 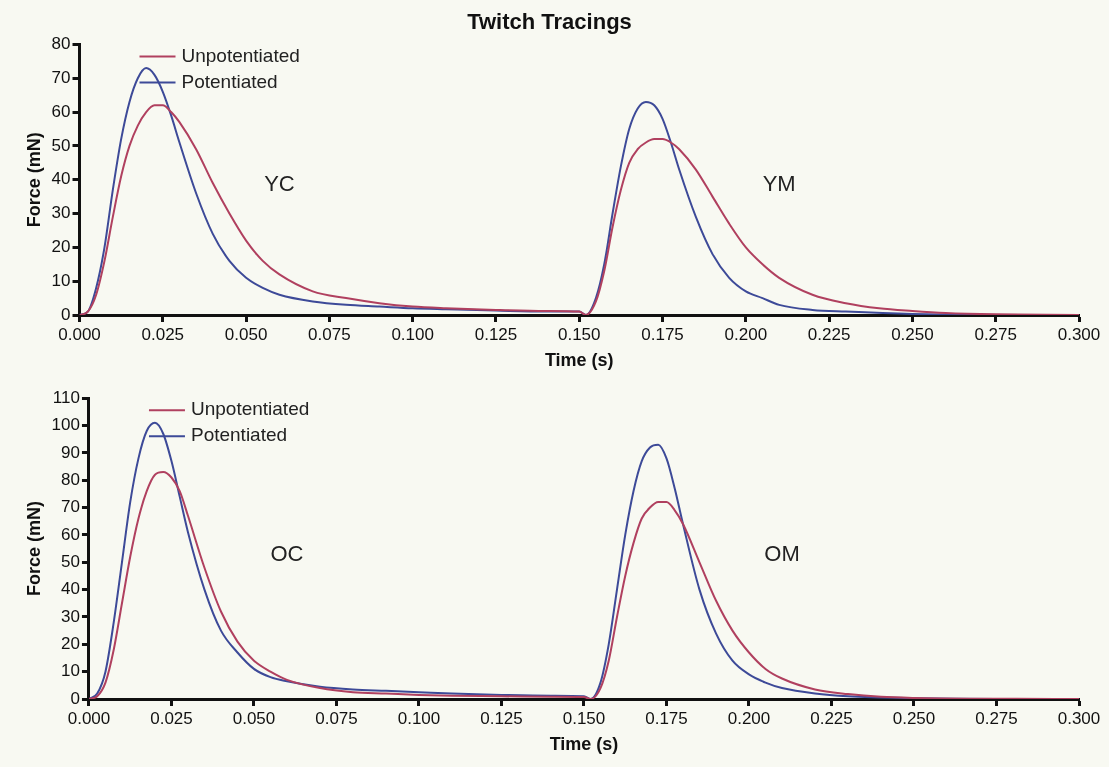 I want to click on chart-title: Twitch Tracings, so click(x=549, y=22).